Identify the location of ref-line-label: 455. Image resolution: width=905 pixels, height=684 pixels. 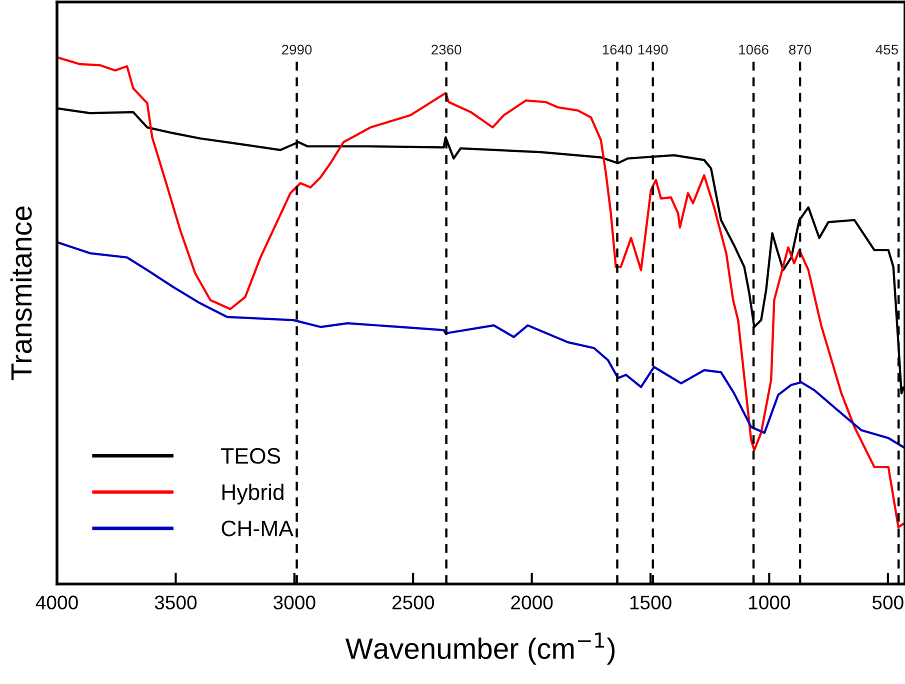
(887, 49).